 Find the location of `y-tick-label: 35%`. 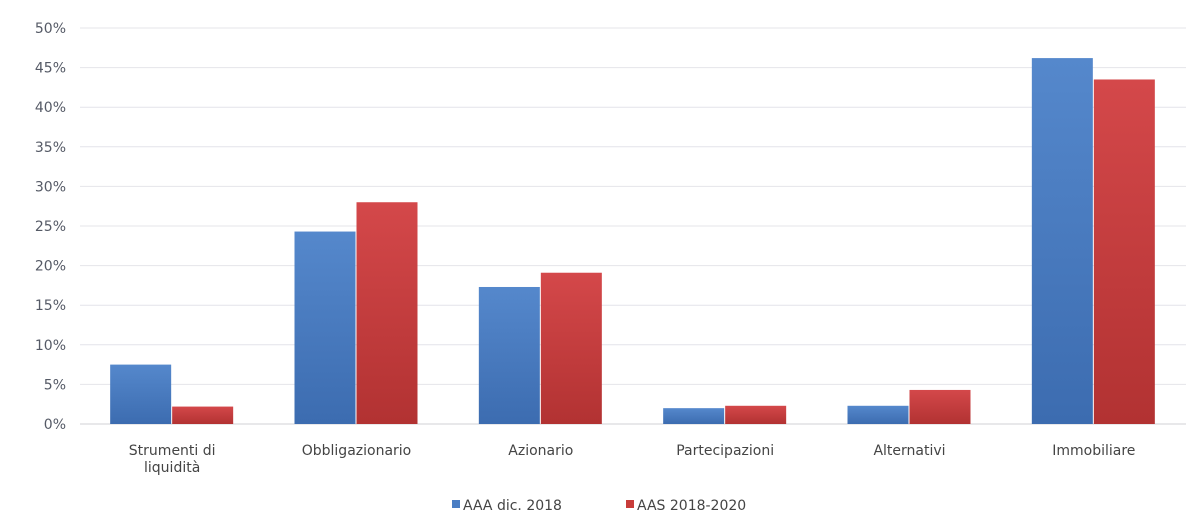

y-tick-label: 35% is located at coordinates (50, 148).